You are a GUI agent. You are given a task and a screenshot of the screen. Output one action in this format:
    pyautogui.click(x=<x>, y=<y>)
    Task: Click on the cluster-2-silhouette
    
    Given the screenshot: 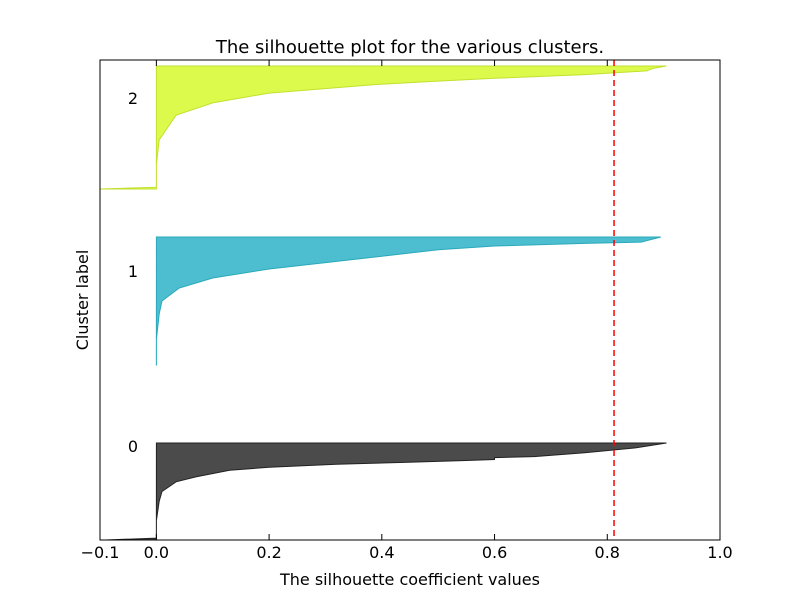 What is the action you would take?
    pyautogui.click(x=383, y=127)
    